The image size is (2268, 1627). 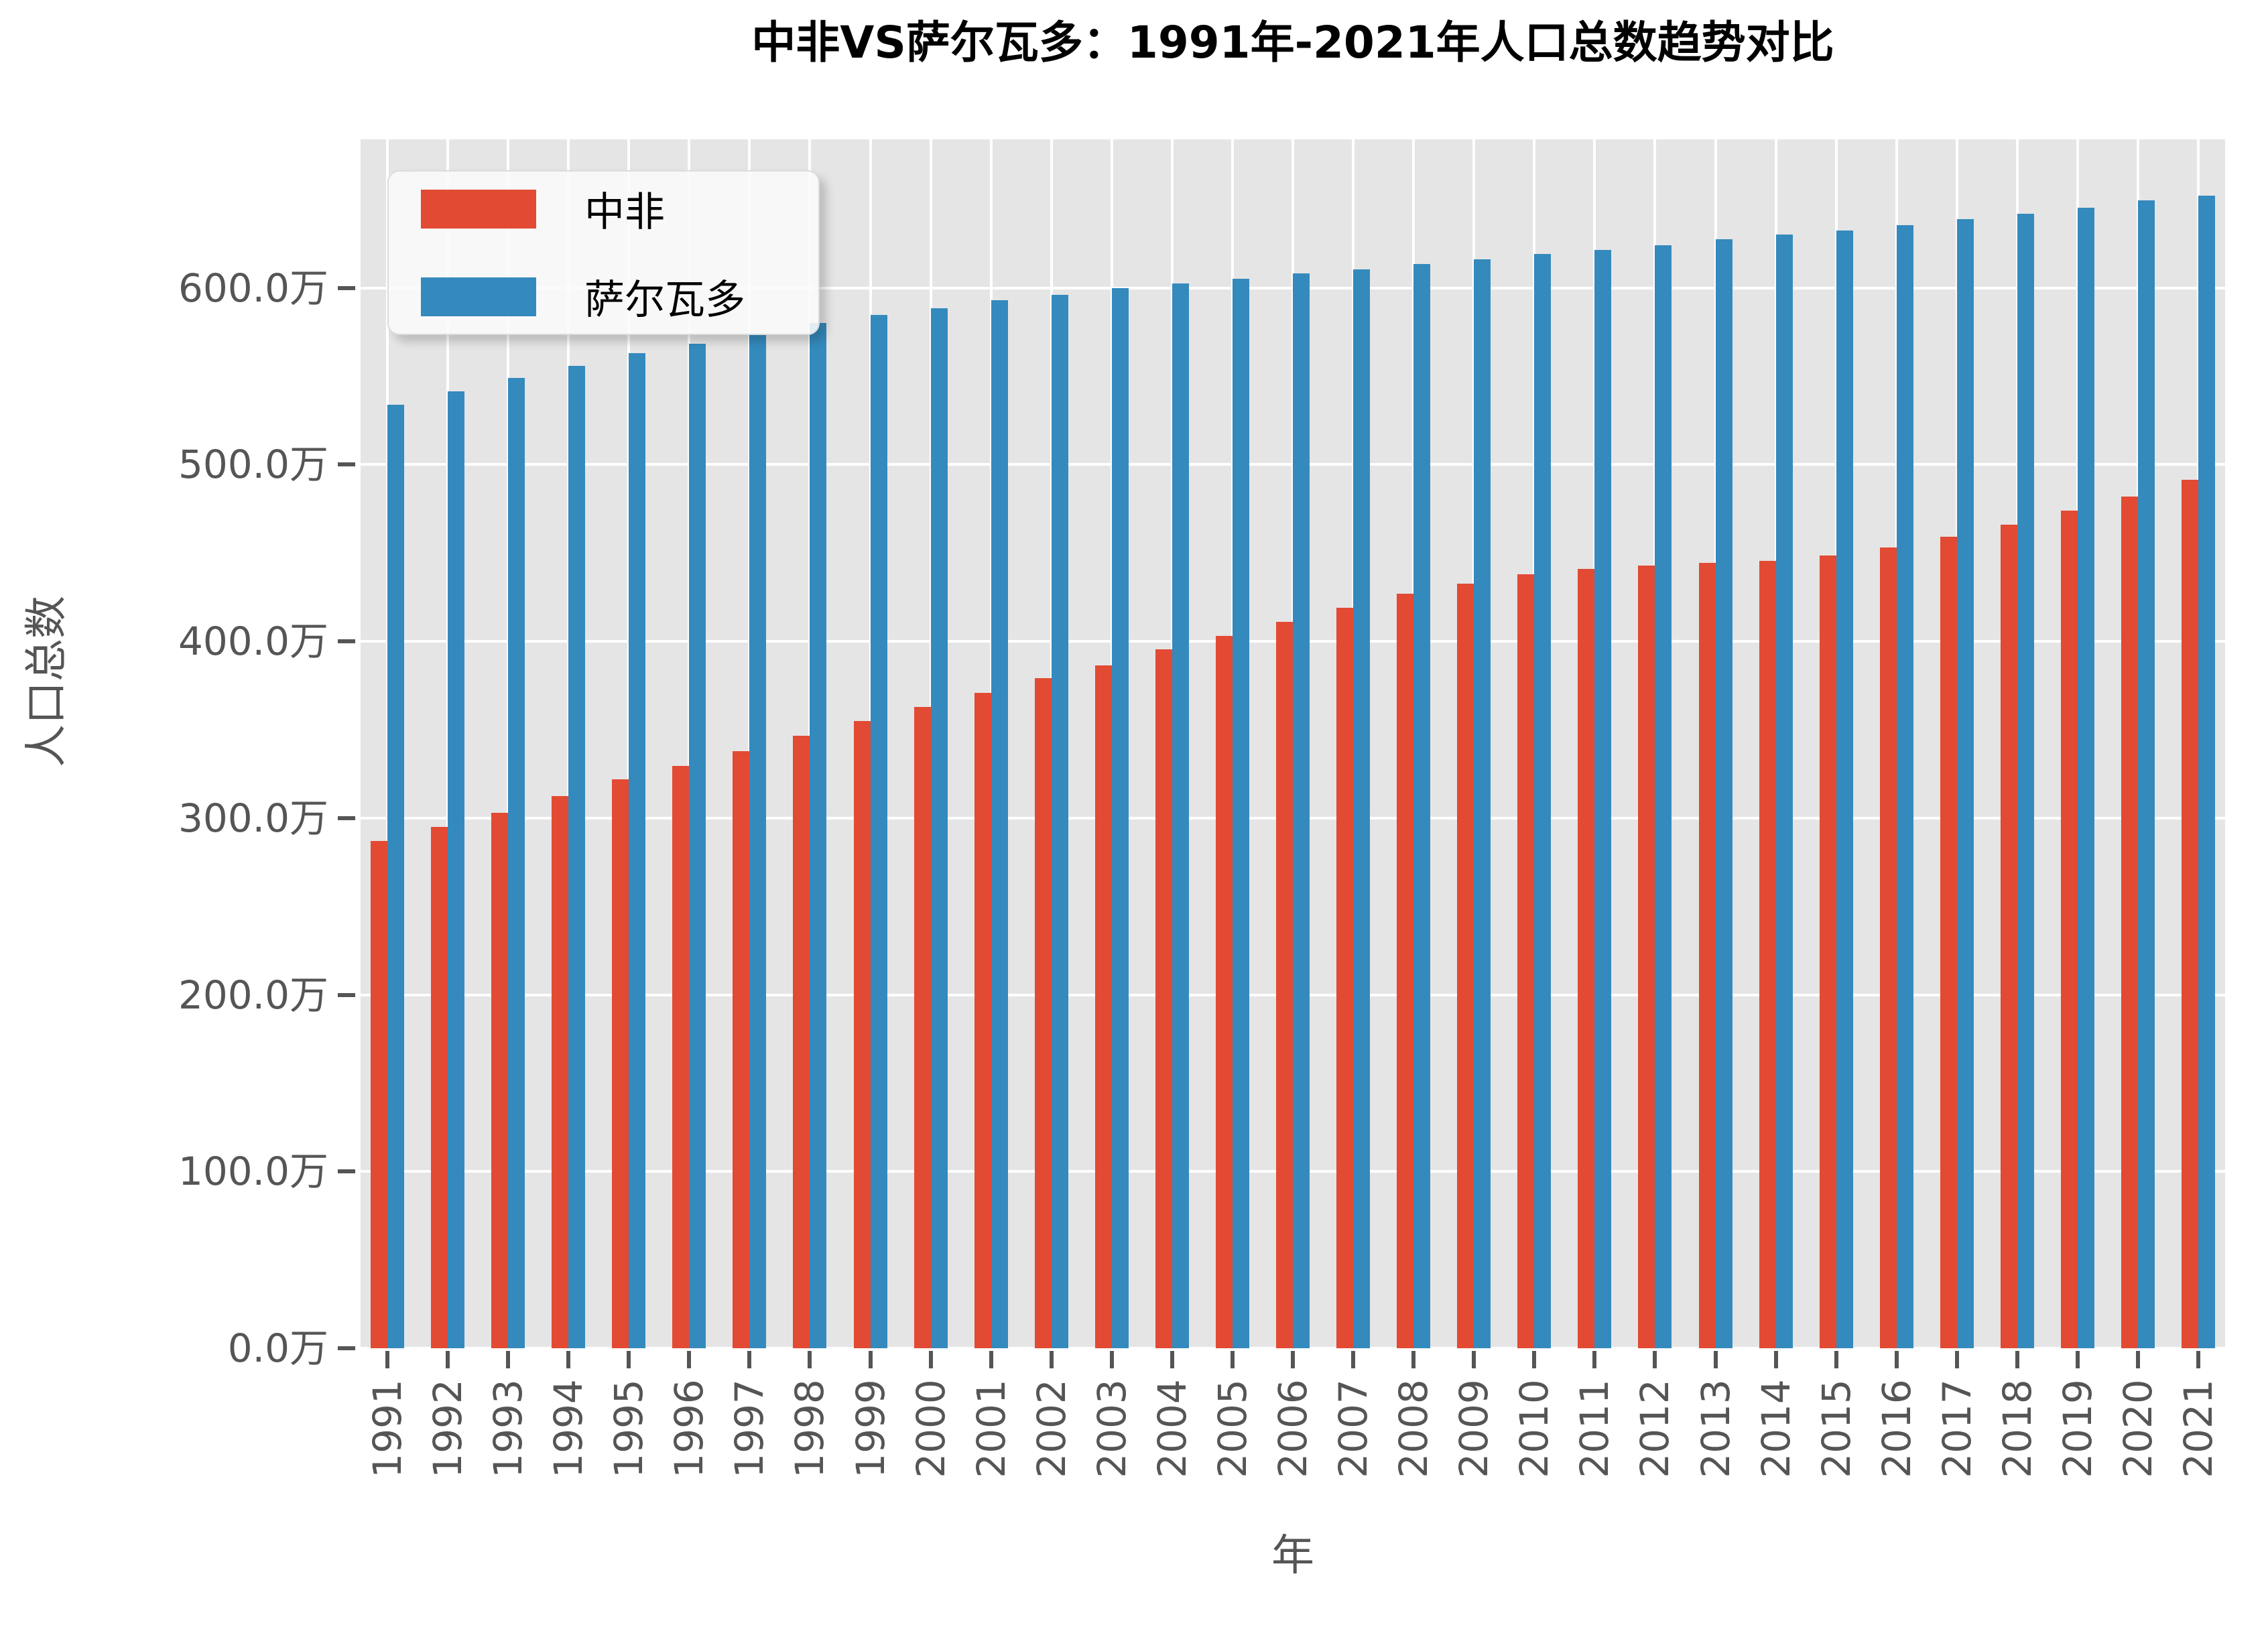 I want to click on bar-zhongfei-2015, so click(x=1827, y=952).